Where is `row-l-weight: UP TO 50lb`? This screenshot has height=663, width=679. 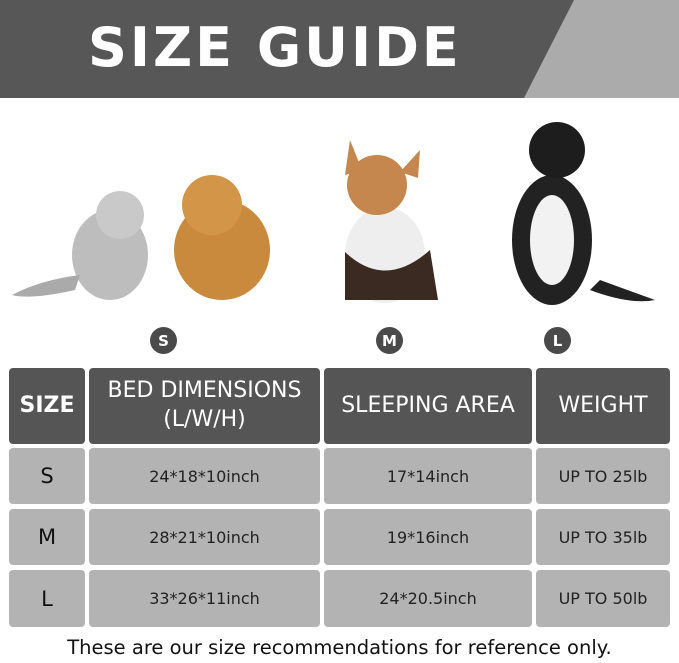 row-l-weight: UP TO 50lb is located at coordinates (603, 598).